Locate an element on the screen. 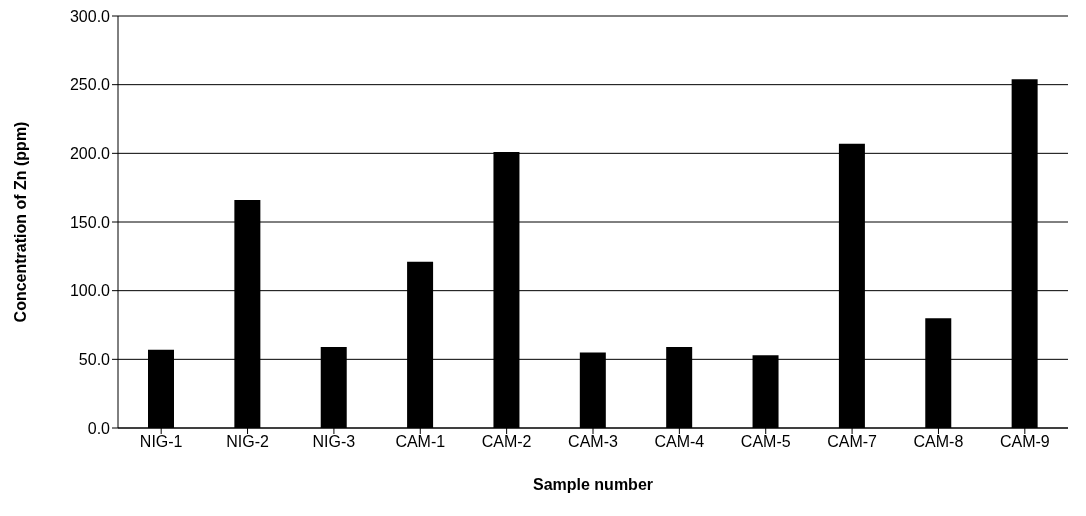 This screenshot has width=1086, height=516. x-axis-title: Sample number is located at coordinates (593, 484).